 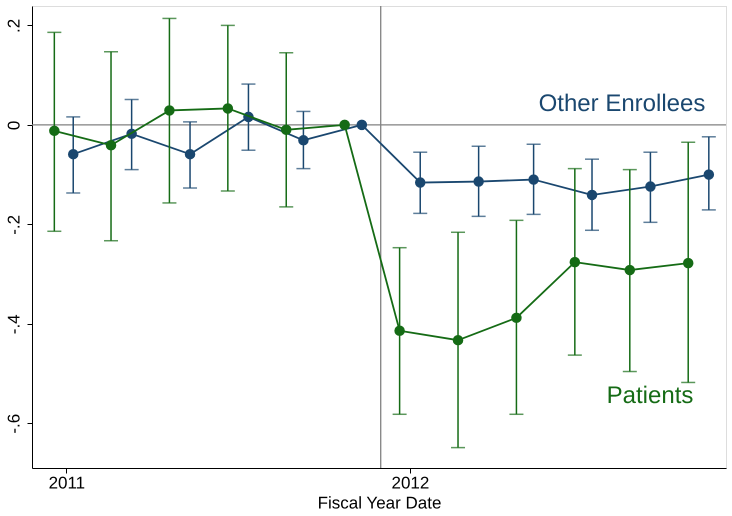 What do you see at coordinates (622, 103) in the screenshot?
I see `text: Other Enrollees` at bounding box center [622, 103].